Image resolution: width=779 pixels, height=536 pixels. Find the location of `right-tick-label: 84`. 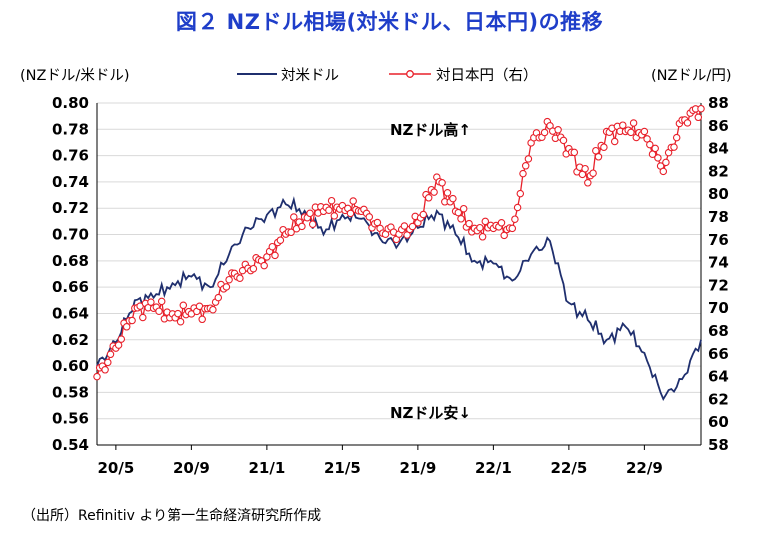

right-tick-label: 84 is located at coordinates (718, 149).